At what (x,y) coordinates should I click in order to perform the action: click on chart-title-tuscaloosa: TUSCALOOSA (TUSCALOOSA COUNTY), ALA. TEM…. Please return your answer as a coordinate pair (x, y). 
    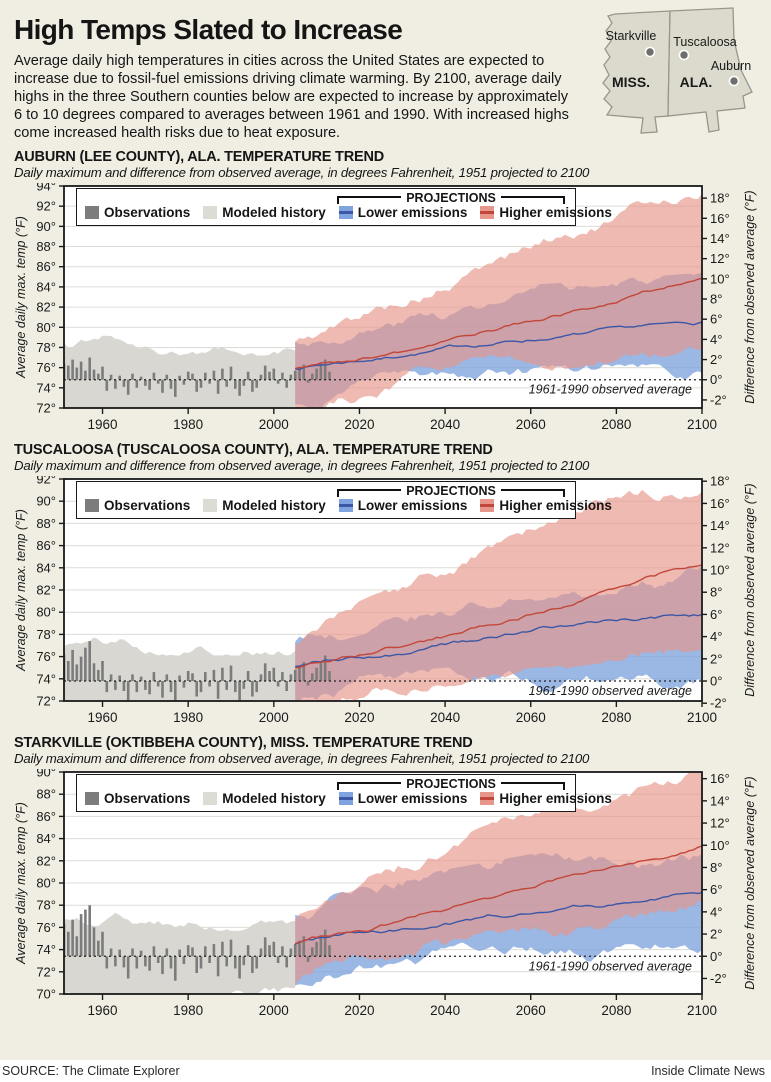
    Looking at the image, I should click on (253, 450).